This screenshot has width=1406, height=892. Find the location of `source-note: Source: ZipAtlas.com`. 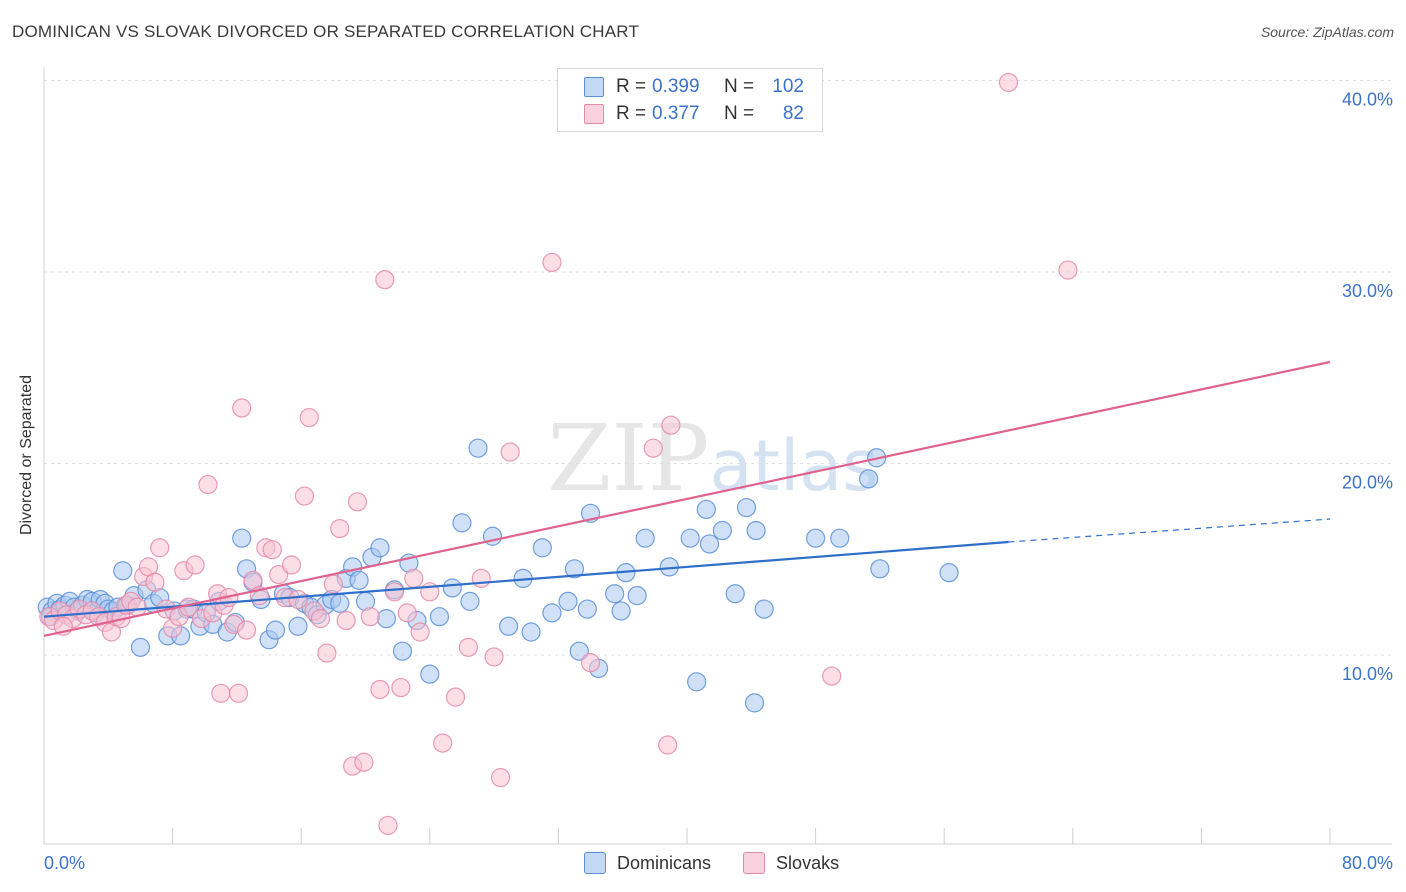

source-note: Source: ZipAtlas.com is located at coordinates (1327, 32).